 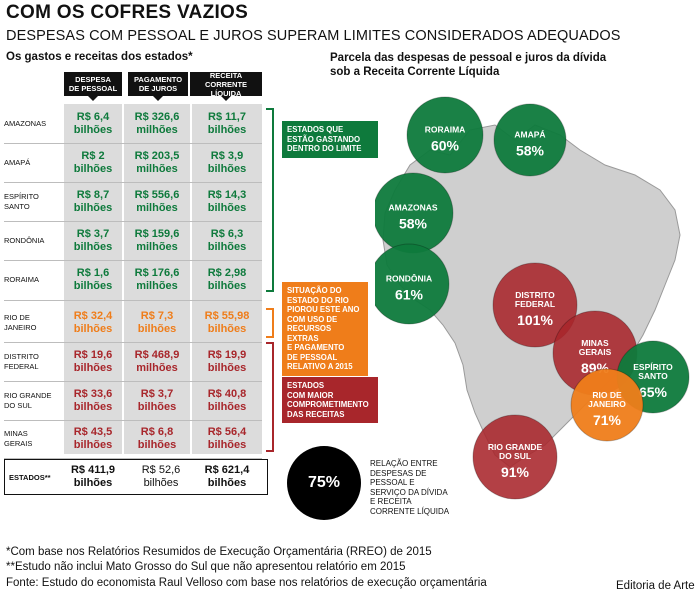 I want to click on state-bubble-name: RIO DE, so click(x=607, y=395).